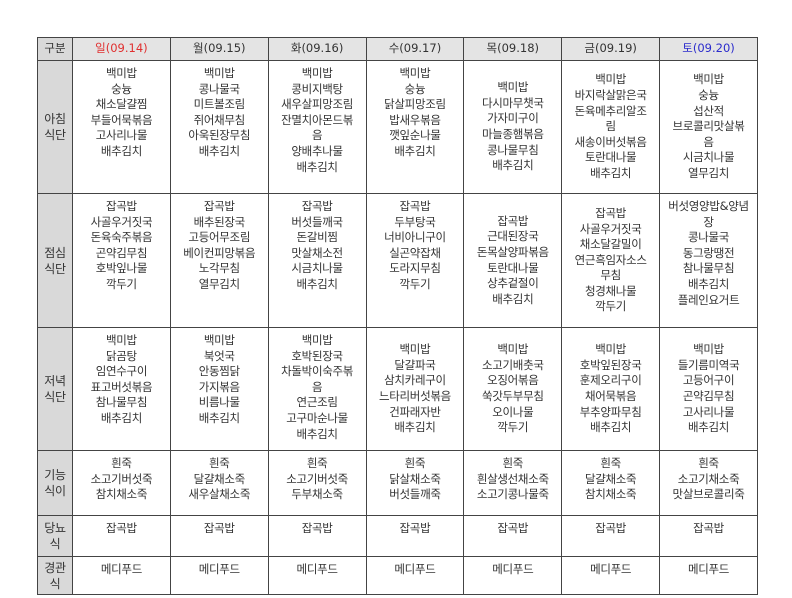  I want to click on menu-item: 새우살피망조림, so click(317, 104).